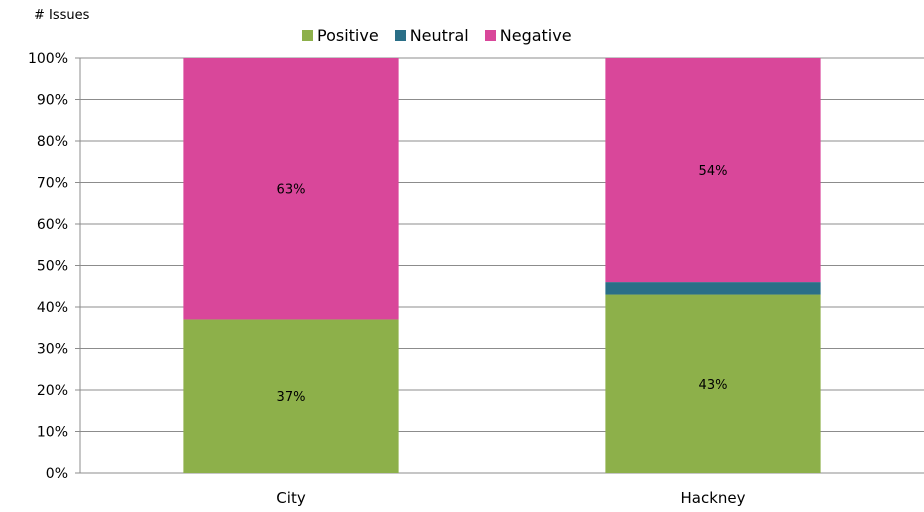 This screenshot has width=924, height=512. I want to click on data-label-positive-hackney: 43%, so click(713, 385).